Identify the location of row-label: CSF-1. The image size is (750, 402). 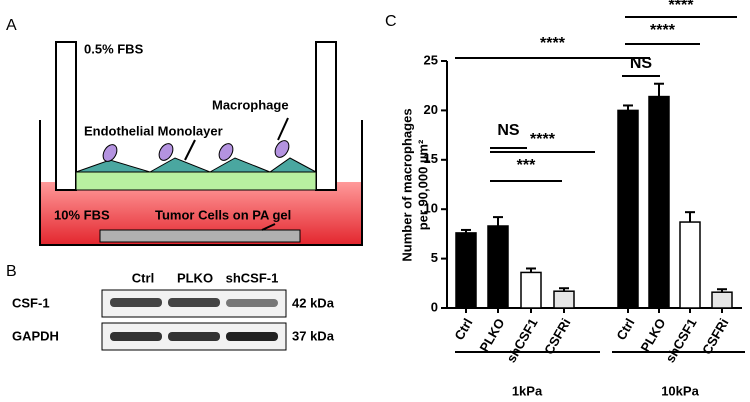
(31, 302).